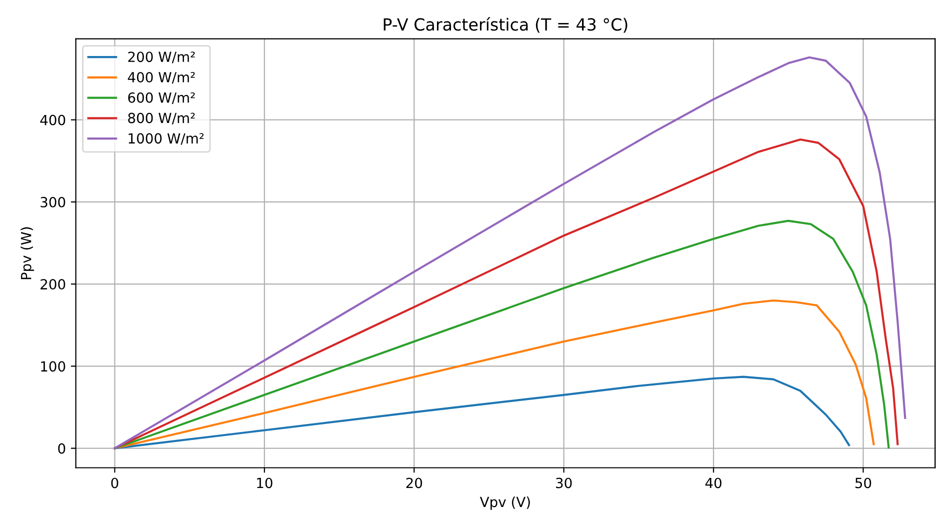 The width and height of the screenshot is (936, 518). Describe the element at coordinates (27, 253) in the screenshot. I see `y-axis-title: Ppv (W)` at that location.